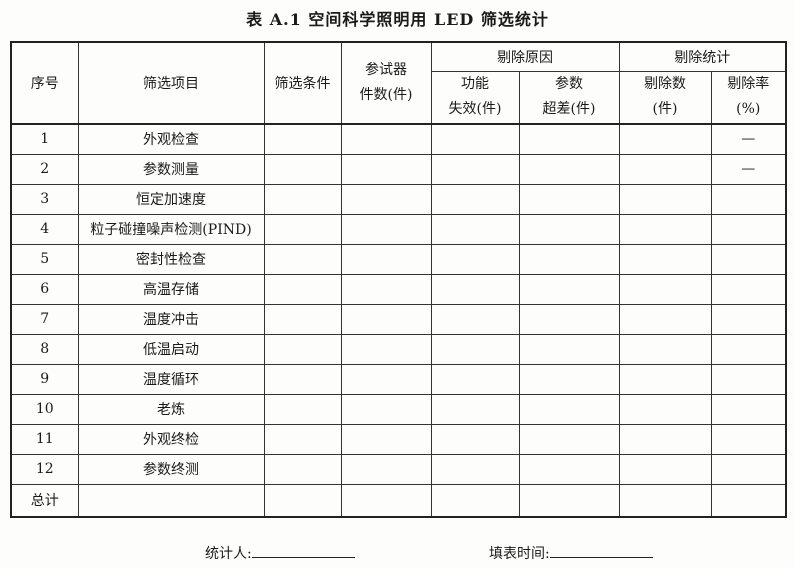  Describe the element at coordinates (171, 349) in the screenshot. I see `cell-item: 低温启动` at that location.